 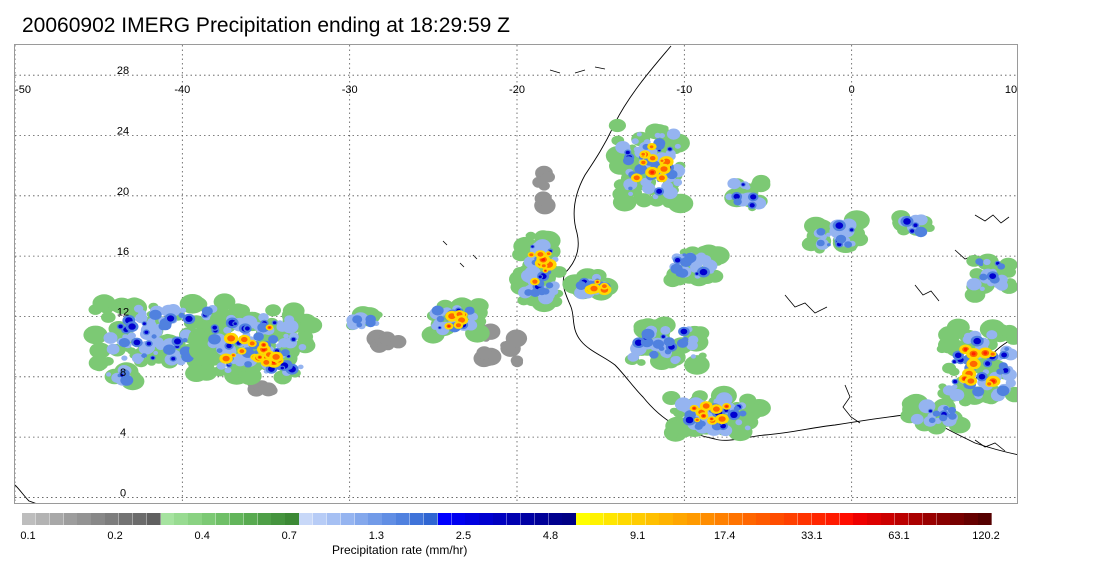 I want to click on colorbar, so click(x=507, y=519).